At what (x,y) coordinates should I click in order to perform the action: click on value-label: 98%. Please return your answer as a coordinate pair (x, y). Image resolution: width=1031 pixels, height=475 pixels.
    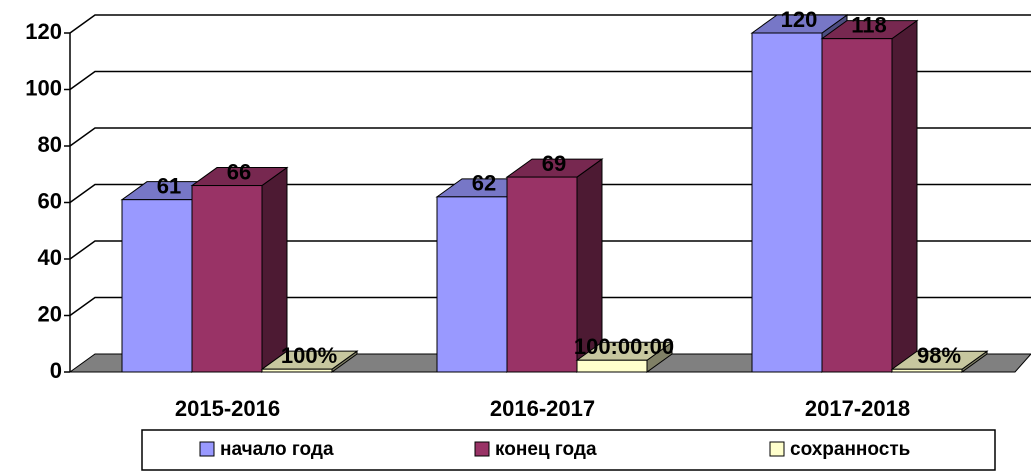
    Looking at the image, I should click on (939, 355).